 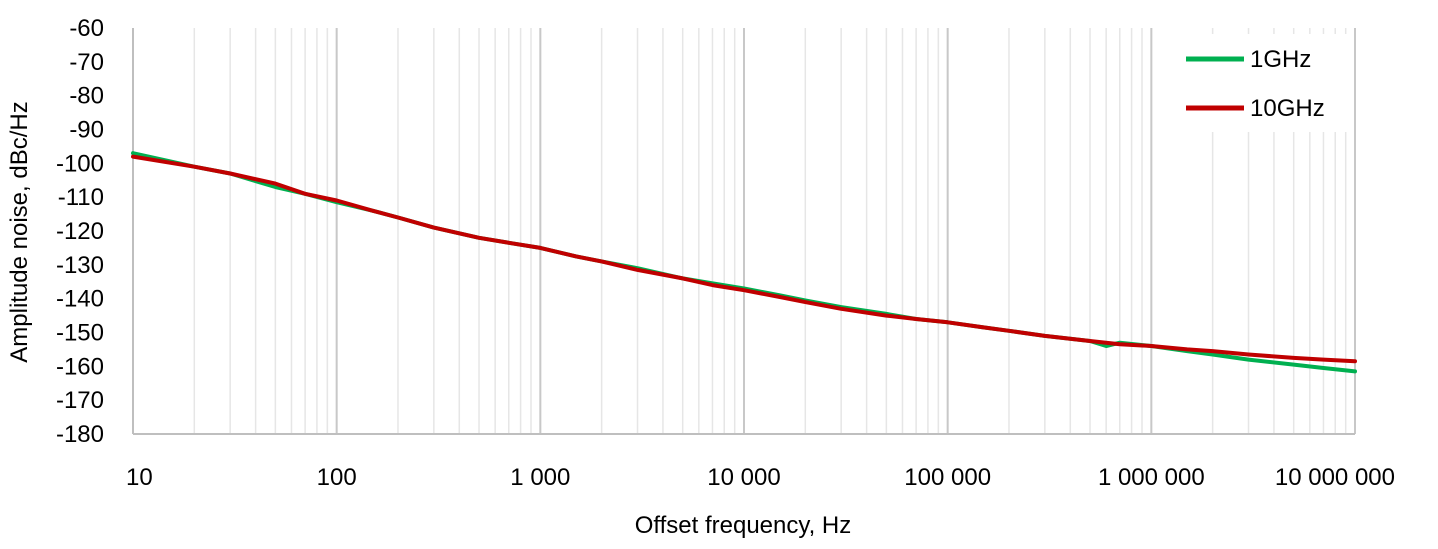 I want to click on legend-box, so click(x=1259, y=83).